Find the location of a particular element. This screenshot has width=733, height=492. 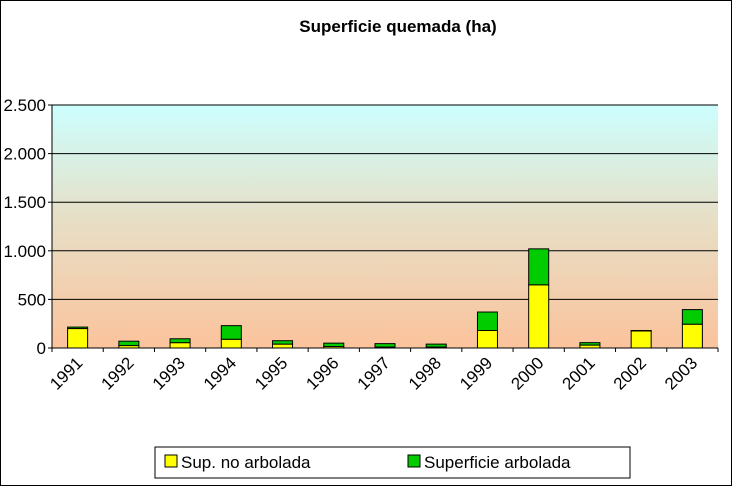

y-tick-label: 2.500 is located at coordinates (24, 105).